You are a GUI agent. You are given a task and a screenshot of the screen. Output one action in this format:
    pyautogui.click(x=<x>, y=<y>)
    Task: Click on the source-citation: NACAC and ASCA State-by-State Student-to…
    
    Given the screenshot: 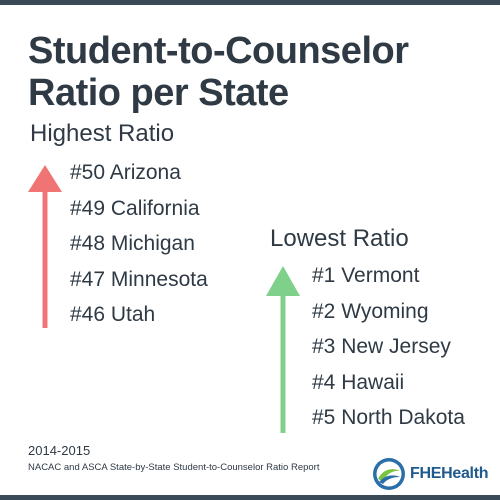 What is the action you would take?
    pyautogui.click(x=174, y=467)
    